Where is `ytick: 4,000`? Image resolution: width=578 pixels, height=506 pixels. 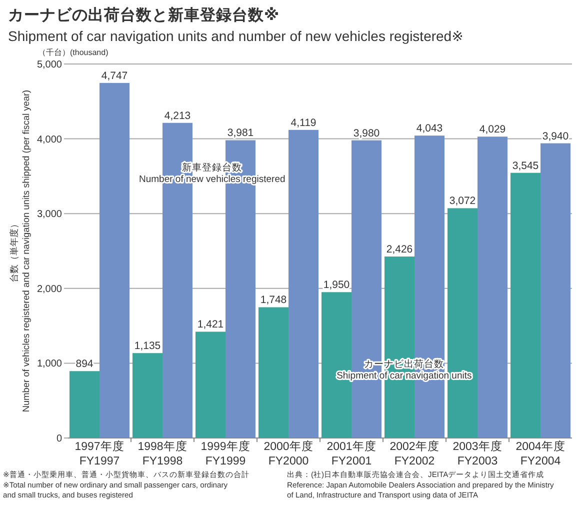
ytick: 4,000 is located at coordinates (49, 140).